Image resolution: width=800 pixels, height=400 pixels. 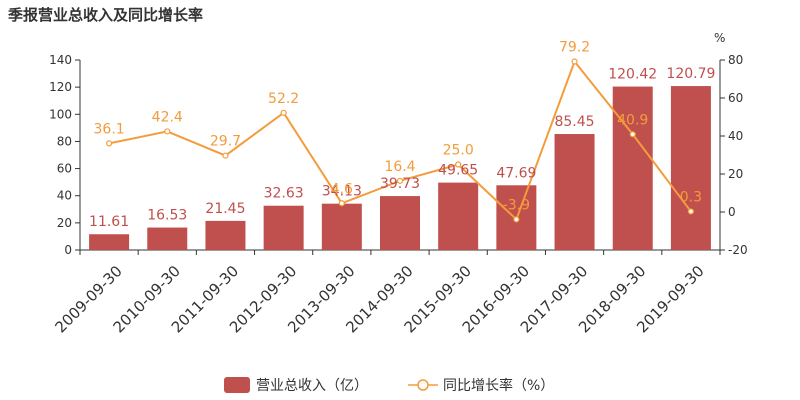 I want to click on right-y-unit-label: %, so click(x=719, y=38).